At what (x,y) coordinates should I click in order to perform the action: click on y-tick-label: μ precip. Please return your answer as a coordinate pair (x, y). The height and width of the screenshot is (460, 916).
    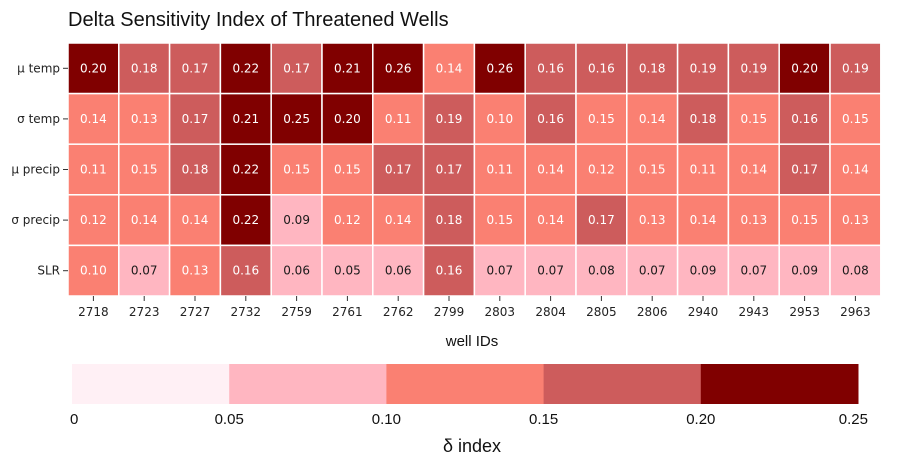
    Looking at the image, I should click on (35, 170).